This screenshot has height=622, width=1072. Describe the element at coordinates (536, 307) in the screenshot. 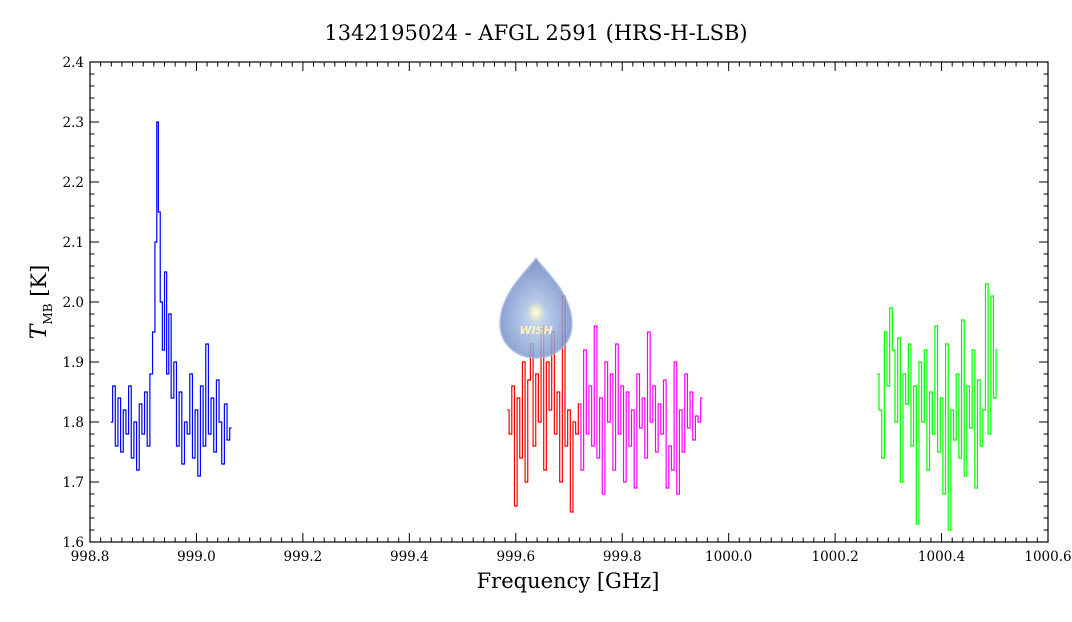

I see `wish-logo: WISH` at that location.